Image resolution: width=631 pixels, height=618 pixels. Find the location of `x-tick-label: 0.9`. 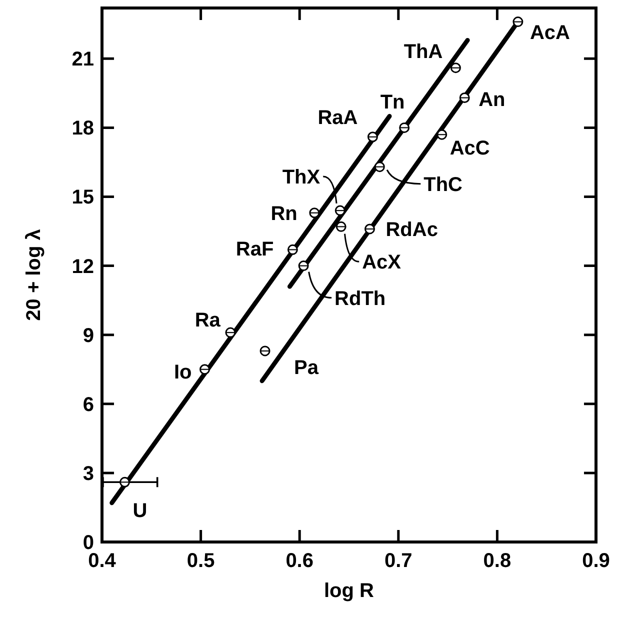

x-tick-label: 0.9 is located at coordinates (596, 561).